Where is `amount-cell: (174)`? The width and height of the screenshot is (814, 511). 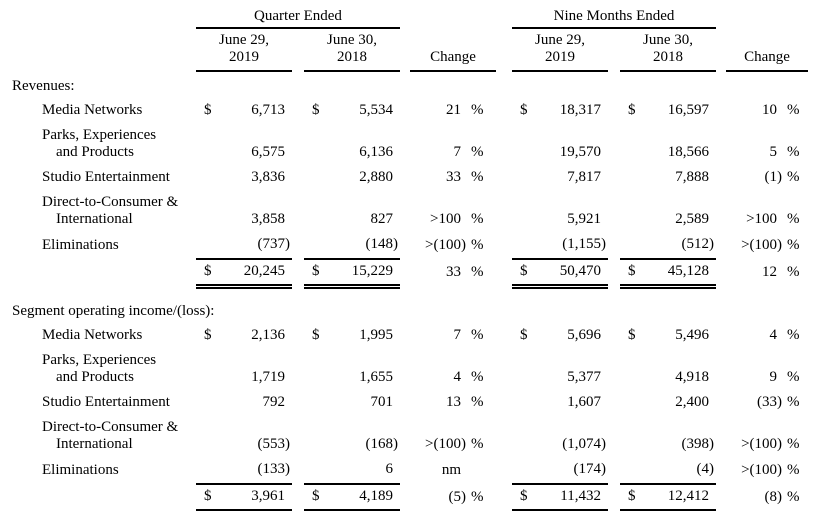 amount-cell: (174) is located at coordinates (590, 469).